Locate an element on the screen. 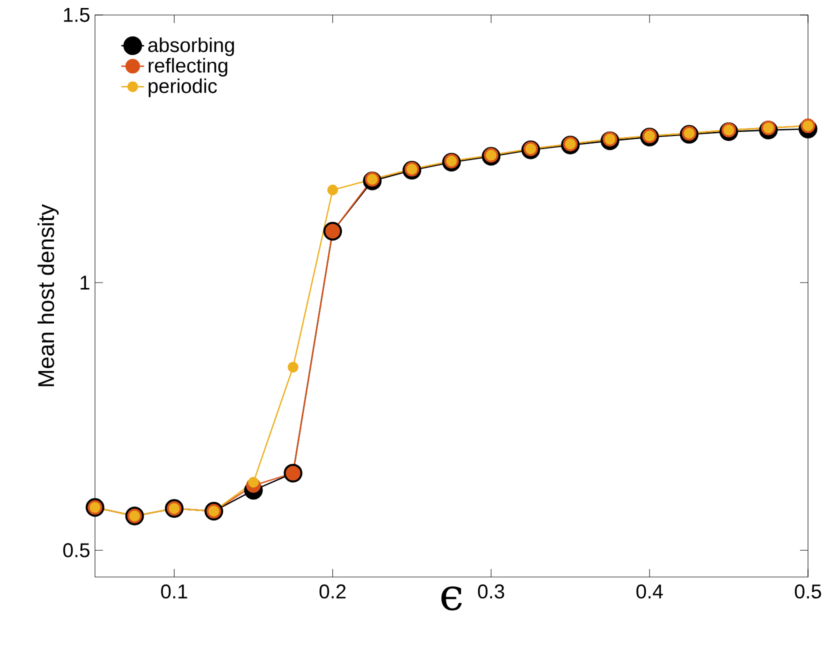 The image size is (838, 657). x-axis-title: ϵ is located at coordinates (451, 598).